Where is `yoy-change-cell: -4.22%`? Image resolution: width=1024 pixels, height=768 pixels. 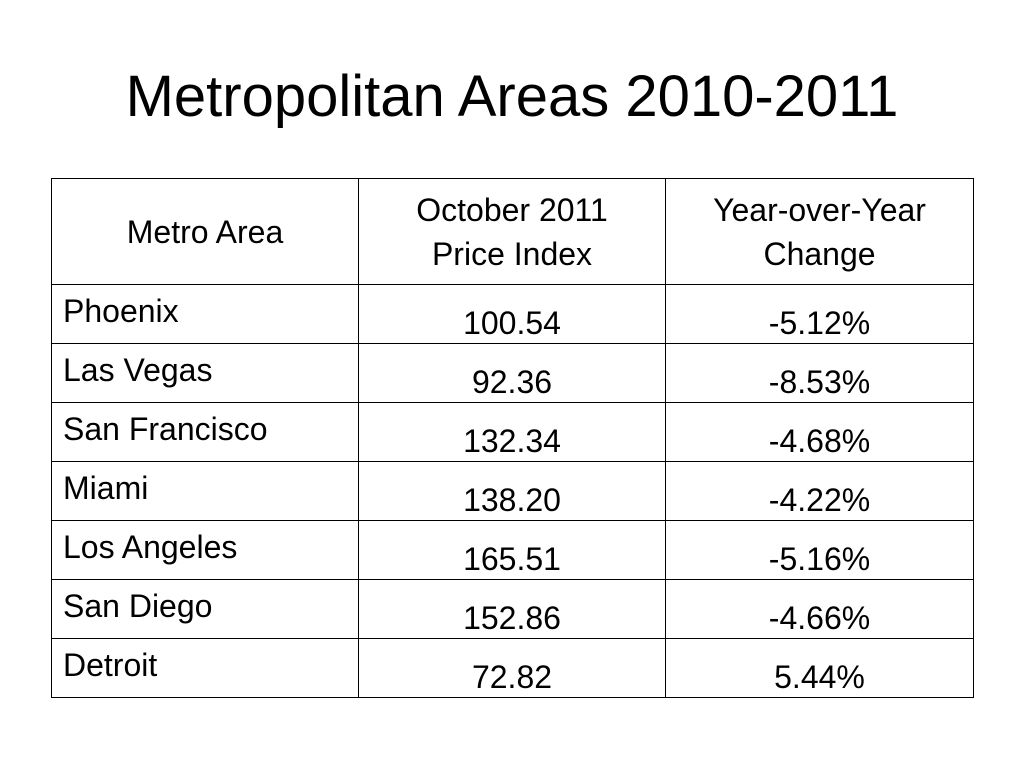 yoy-change-cell: -4.22% is located at coordinates (819, 491).